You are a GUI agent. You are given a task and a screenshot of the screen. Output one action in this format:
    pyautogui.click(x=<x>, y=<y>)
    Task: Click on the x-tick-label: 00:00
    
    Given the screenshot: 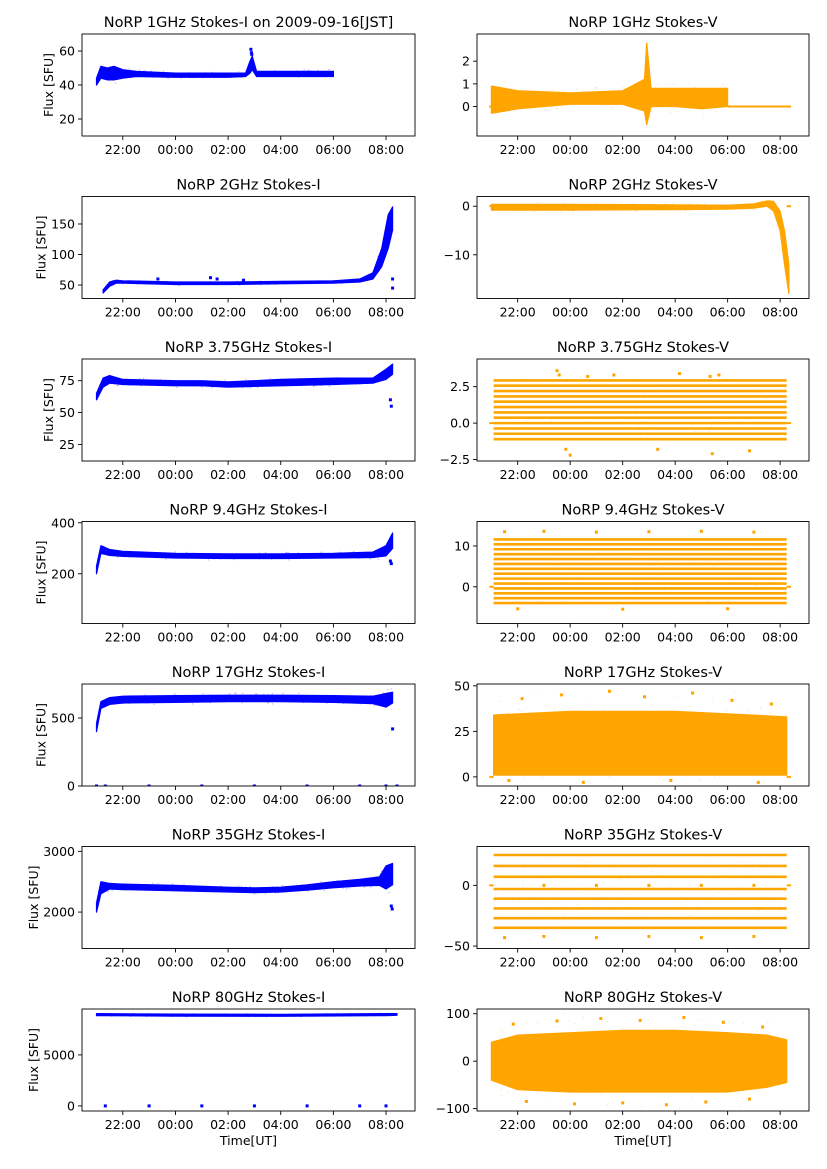 What is the action you would take?
    pyautogui.click(x=570, y=474)
    